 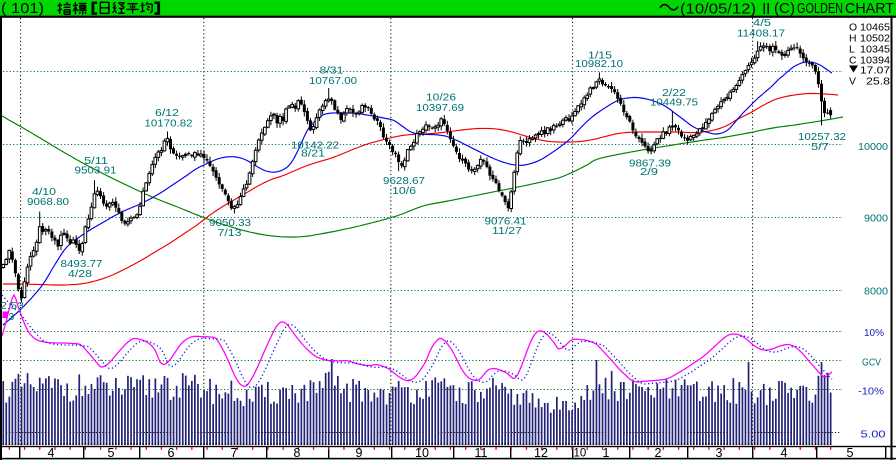 I want to click on svg-text: GOLDEN, so click(x=820, y=8).